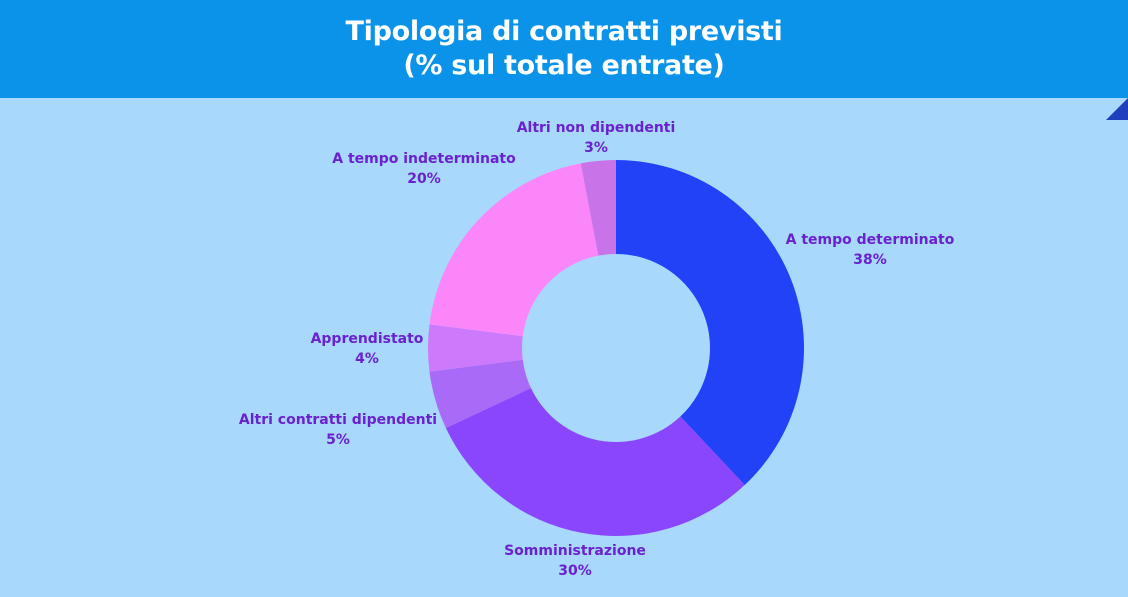 Image resolution: width=1128 pixels, height=597 pixels. Describe the element at coordinates (480, 394) in the screenshot. I see `slice-altri-contratti-dipendenti` at that location.